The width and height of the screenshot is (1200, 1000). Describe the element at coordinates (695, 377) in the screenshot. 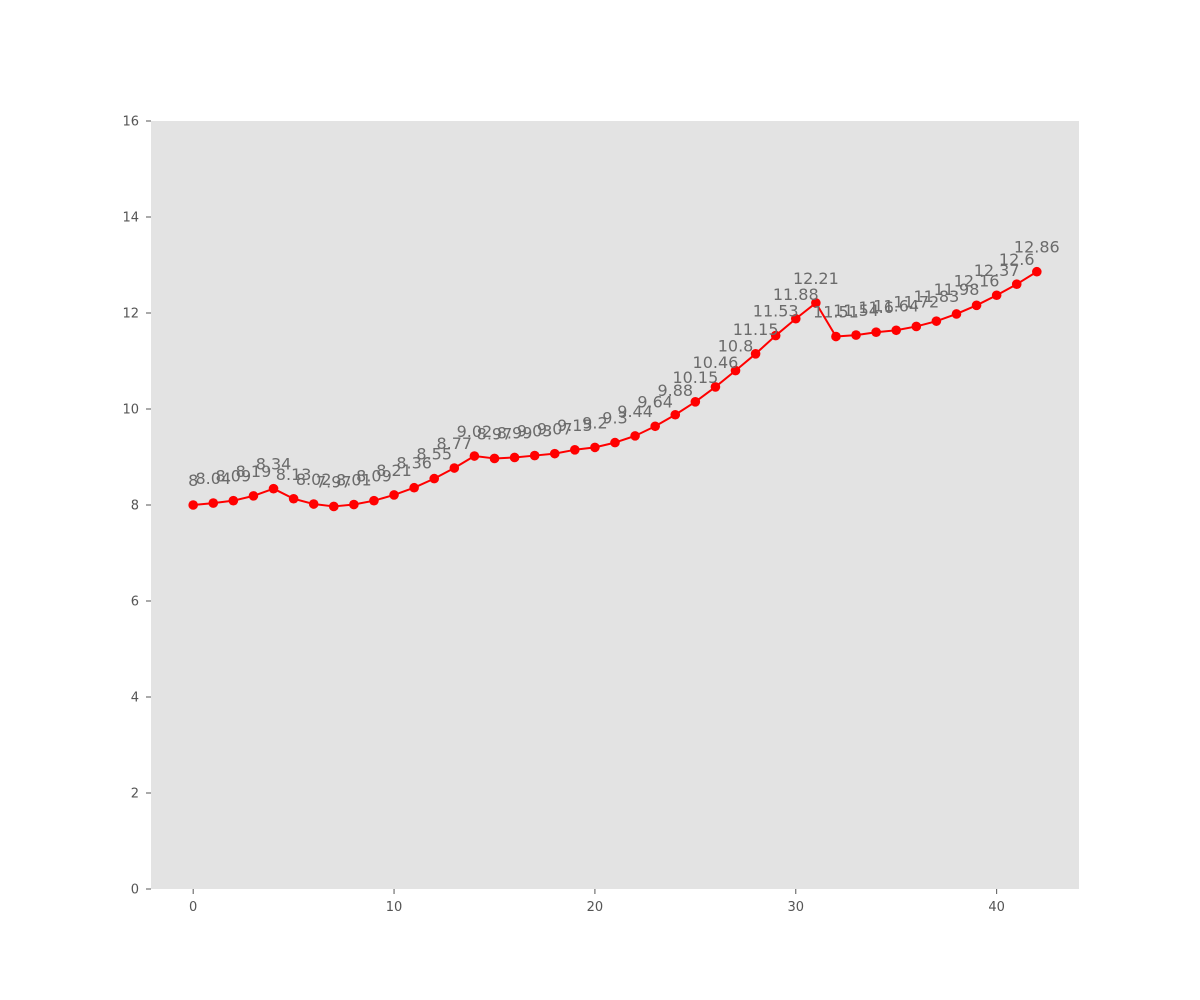

I see `data-label: 10.15` at that location.